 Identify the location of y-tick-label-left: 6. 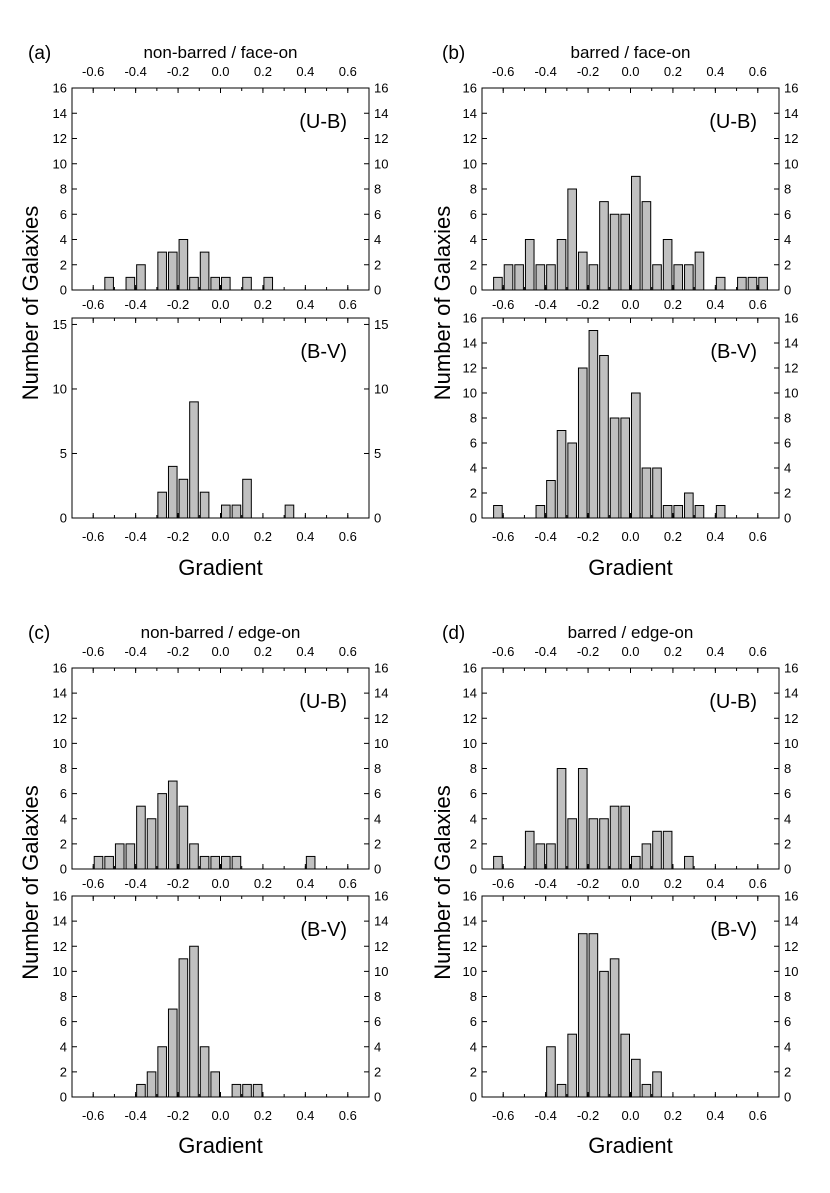
(63, 214).